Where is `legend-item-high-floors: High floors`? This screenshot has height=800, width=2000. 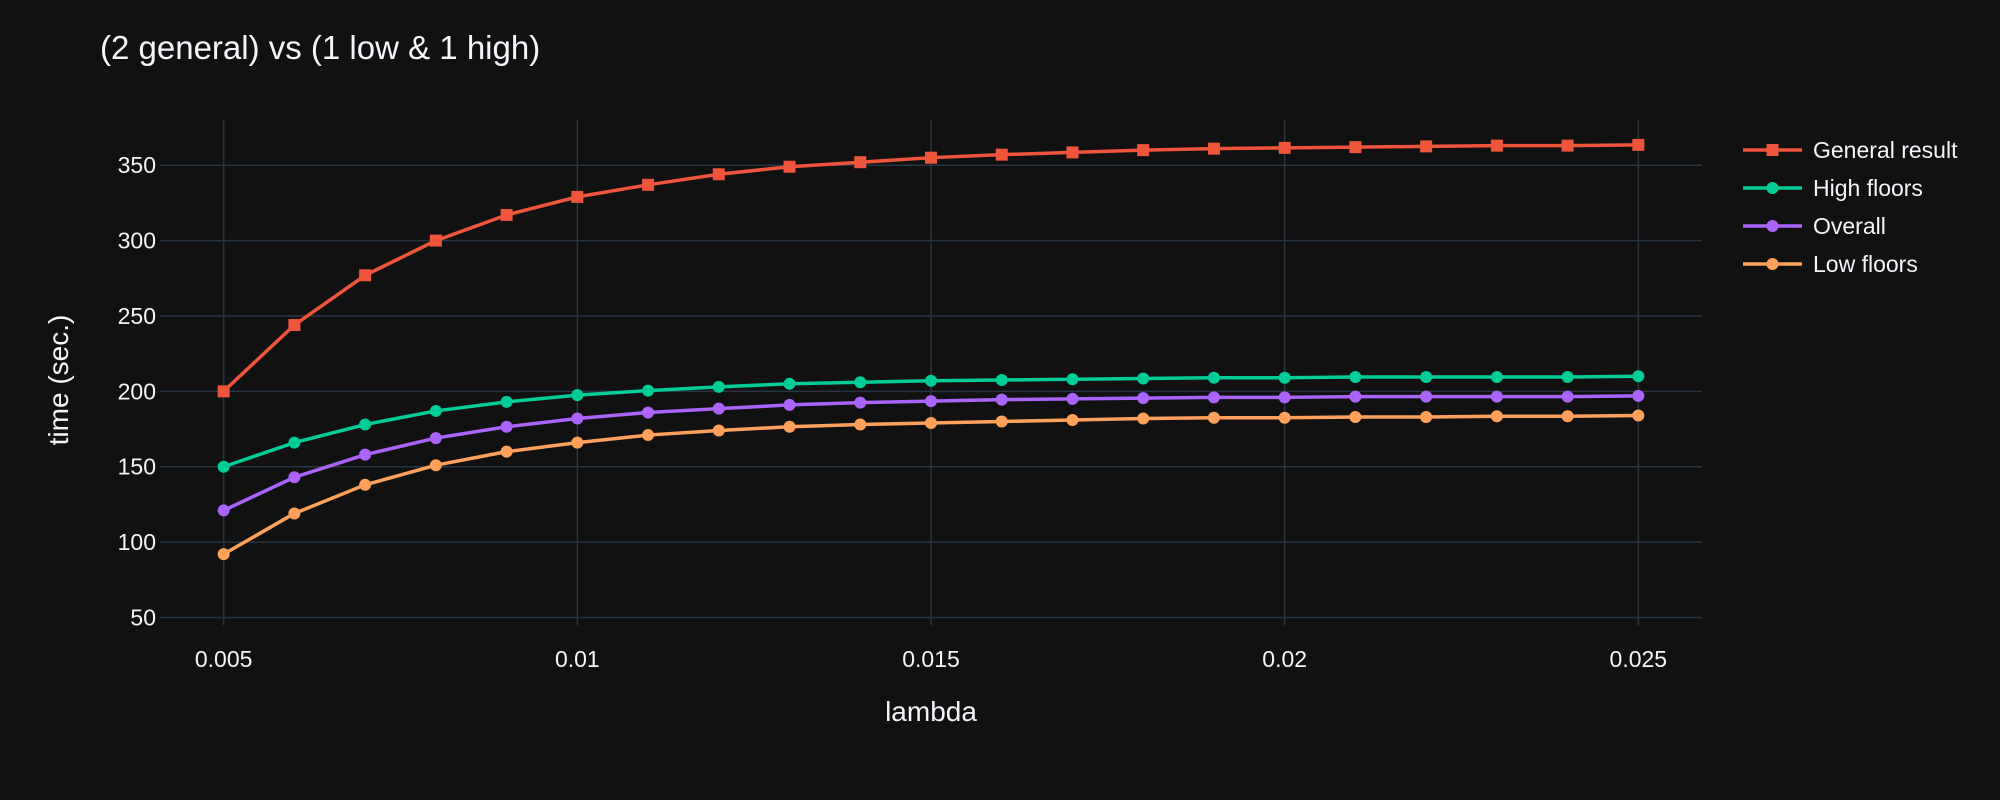
legend-item-high-floors: High floors is located at coordinates (1833, 188).